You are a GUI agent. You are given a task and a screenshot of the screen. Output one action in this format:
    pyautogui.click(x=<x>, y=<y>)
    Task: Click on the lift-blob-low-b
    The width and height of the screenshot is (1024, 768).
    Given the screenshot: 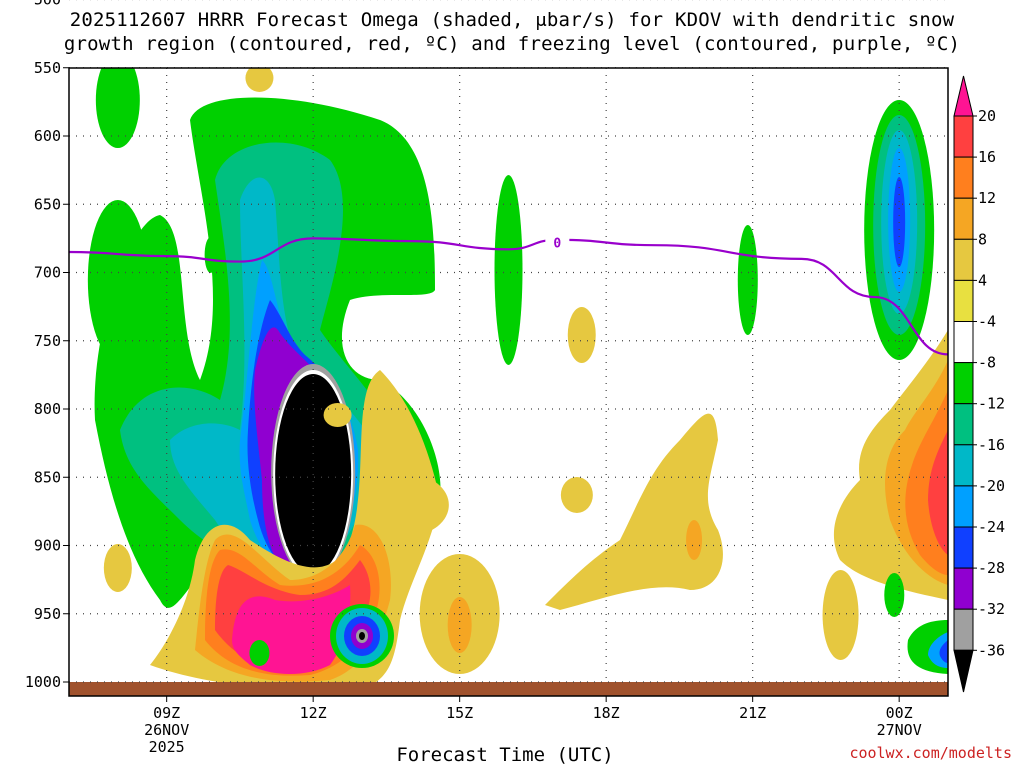 What is the action you would take?
    pyautogui.click(x=894, y=595)
    